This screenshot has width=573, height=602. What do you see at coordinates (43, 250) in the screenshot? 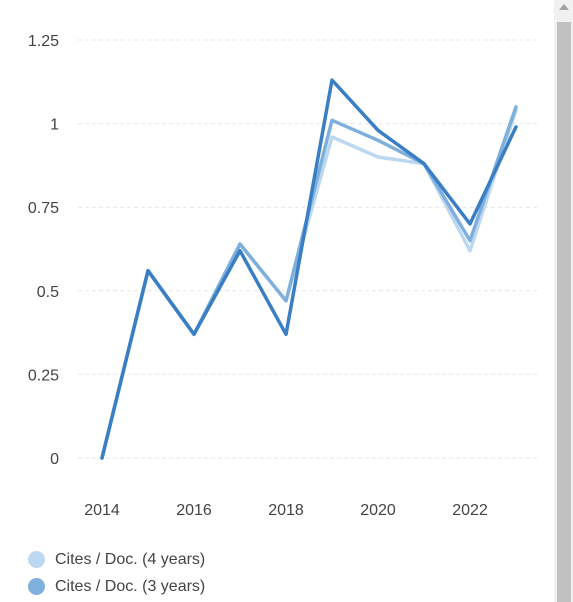
I see `y-axis-ticks: 0 0.25 0.5 0.75 1 1.25` at bounding box center [43, 250].